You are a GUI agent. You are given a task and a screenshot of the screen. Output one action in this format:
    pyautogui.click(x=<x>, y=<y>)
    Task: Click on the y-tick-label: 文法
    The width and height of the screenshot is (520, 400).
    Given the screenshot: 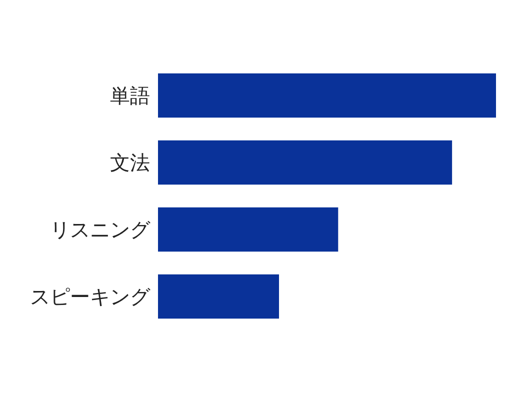 What is the action you would take?
    pyautogui.click(x=130, y=162)
    